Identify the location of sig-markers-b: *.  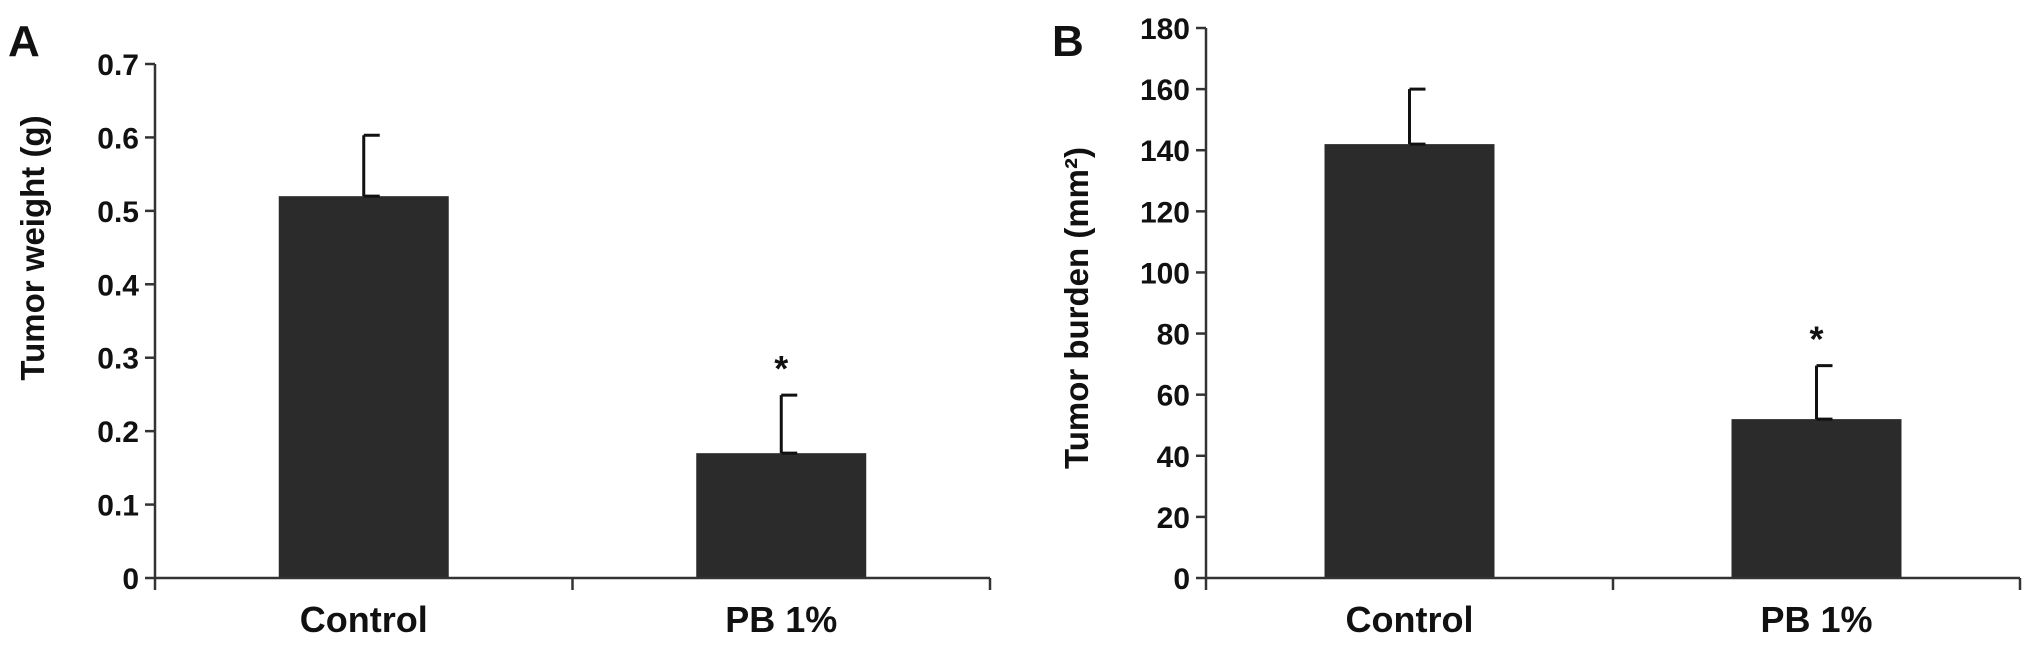
(1816, 339).